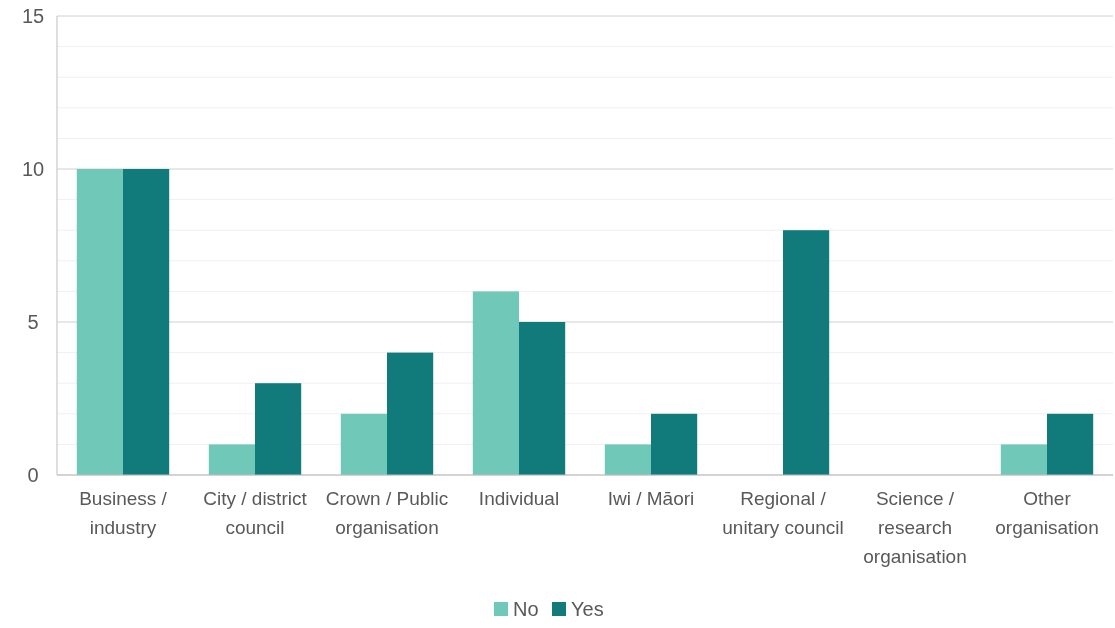 Image resolution: width=1115 pixels, height=628 pixels. Describe the element at coordinates (33, 169) in the screenshot. I see `y-tick-label: 10` at that location.